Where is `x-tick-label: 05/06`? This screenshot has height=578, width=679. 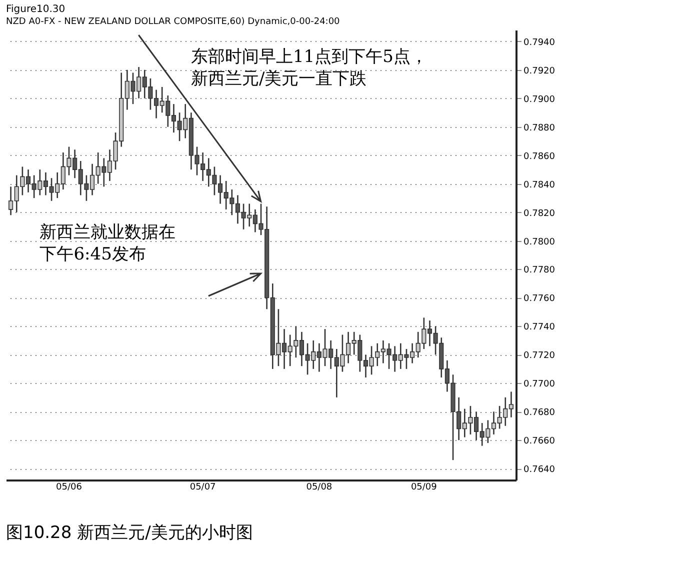
x-tick-label: 05/06 is located at coordinates (69, 487).